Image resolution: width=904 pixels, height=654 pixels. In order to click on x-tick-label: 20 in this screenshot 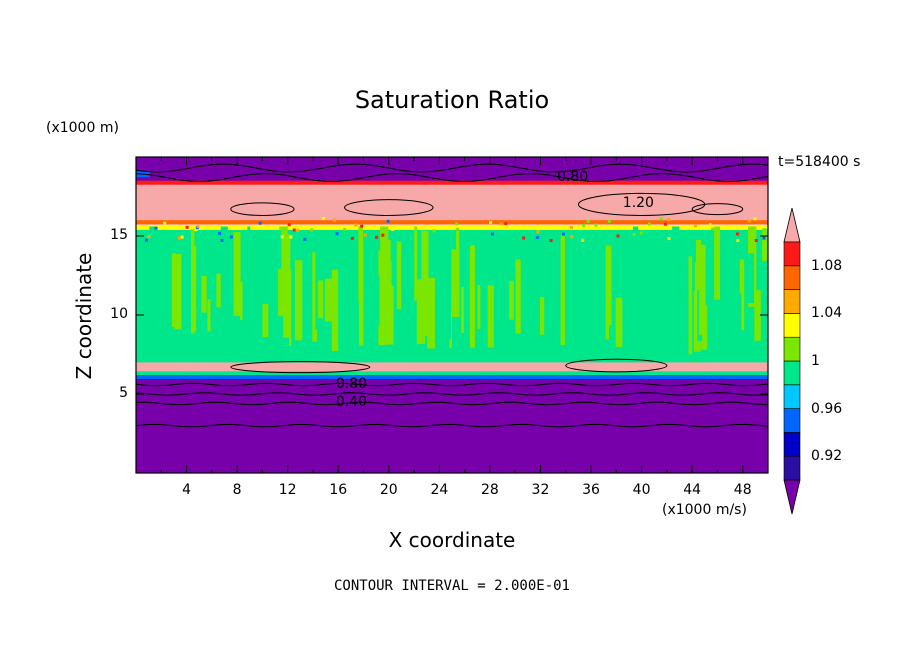, I will do `click(388, 490)`.